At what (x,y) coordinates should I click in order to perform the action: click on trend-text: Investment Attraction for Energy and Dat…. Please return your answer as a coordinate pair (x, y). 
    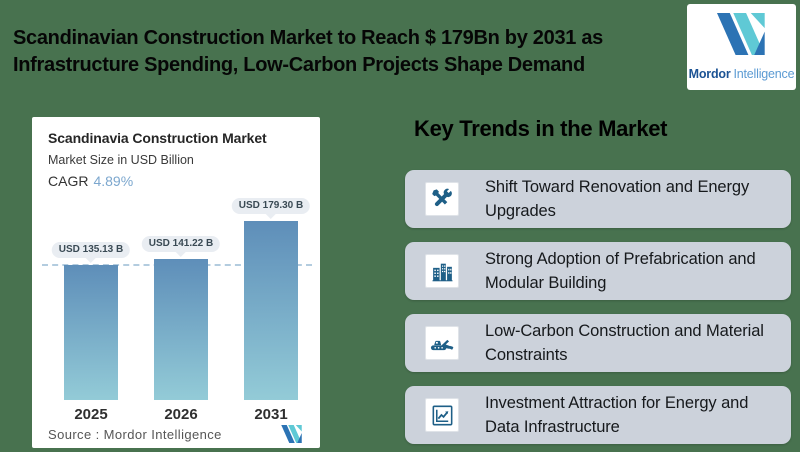
    Looking at the image, I should click on (617, 415).